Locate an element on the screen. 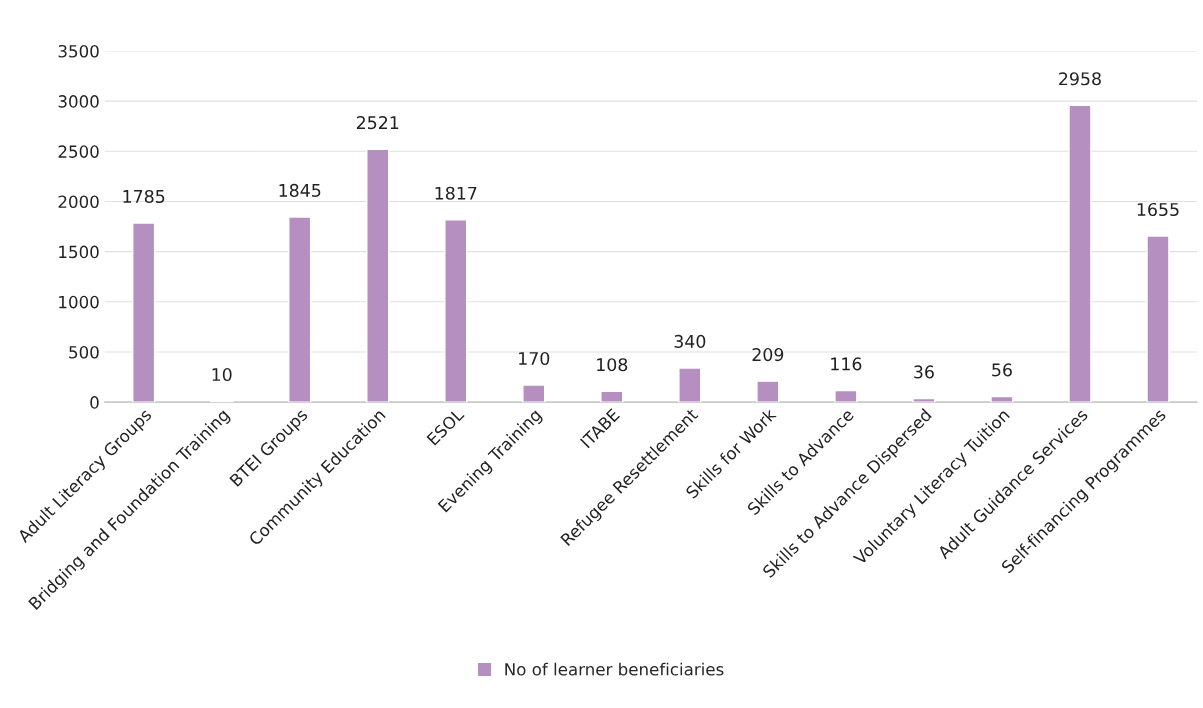 Image resolution: width=1203 pixels, height=708 pixels. data-label: 2521 is located at coordinates (377, 123).